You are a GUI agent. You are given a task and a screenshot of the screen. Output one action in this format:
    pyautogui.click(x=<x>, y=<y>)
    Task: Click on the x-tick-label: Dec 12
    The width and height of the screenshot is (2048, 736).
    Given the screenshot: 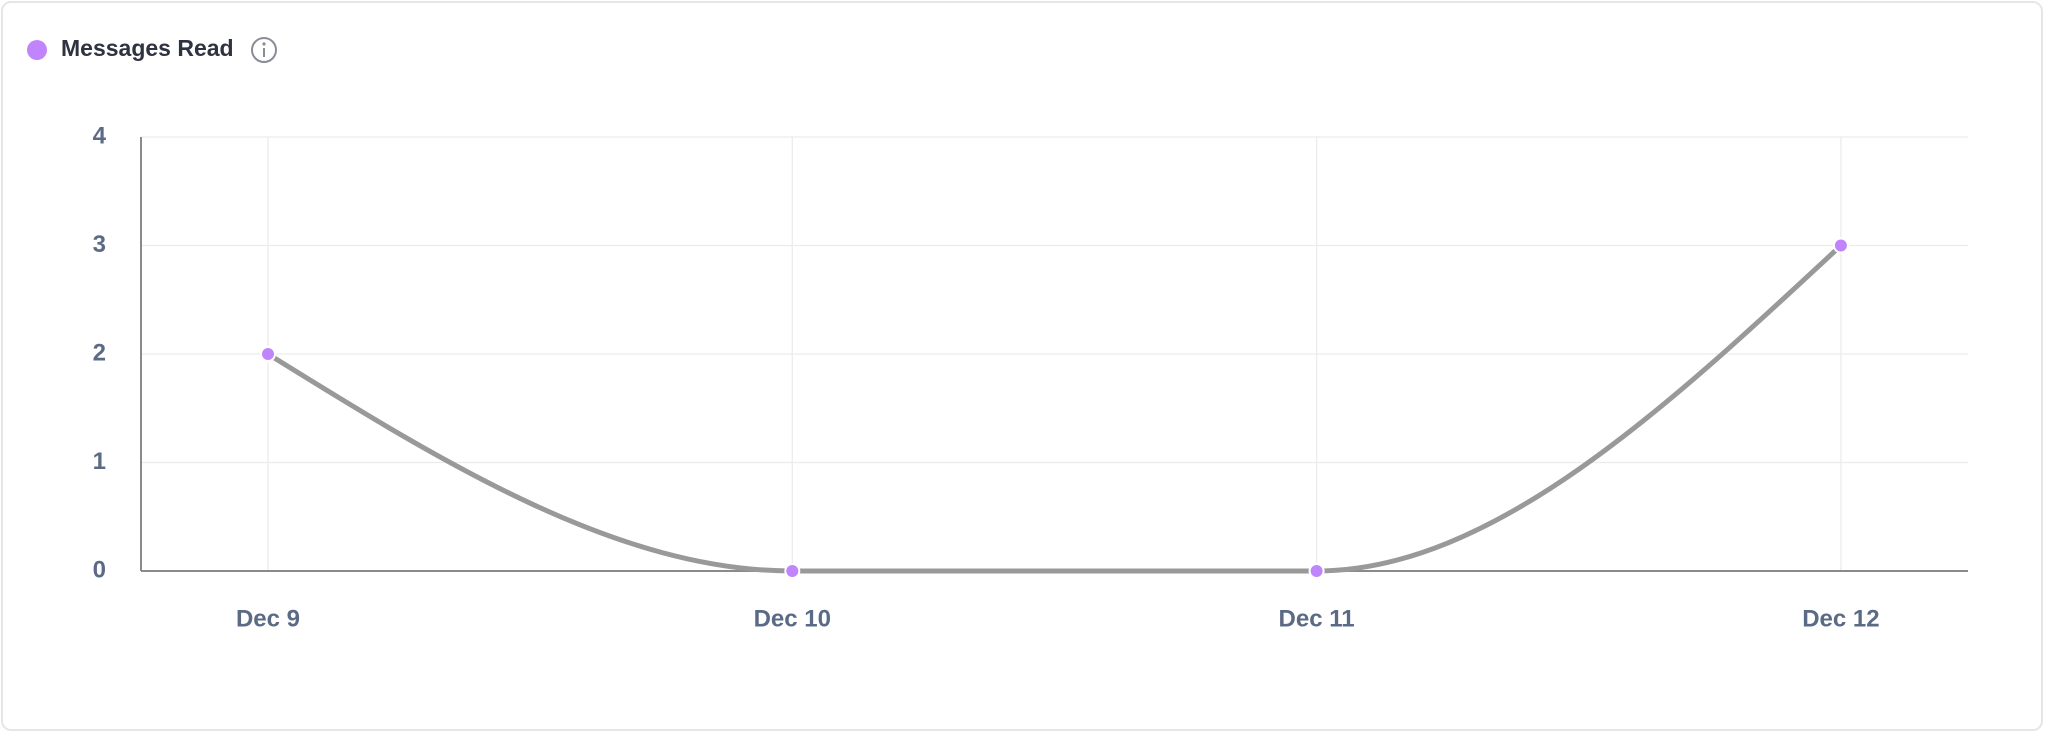 What is the action you would take?
    pyautogui.click(x=1840, y=618)
    